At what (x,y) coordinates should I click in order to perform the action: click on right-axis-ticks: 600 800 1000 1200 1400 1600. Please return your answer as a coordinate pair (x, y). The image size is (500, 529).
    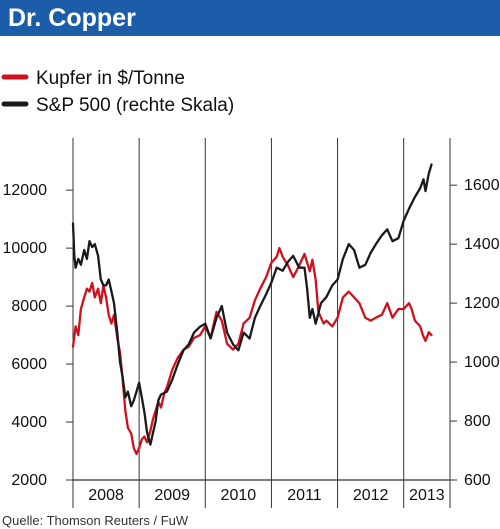
    Looking at the image, I should click on (475, 333).